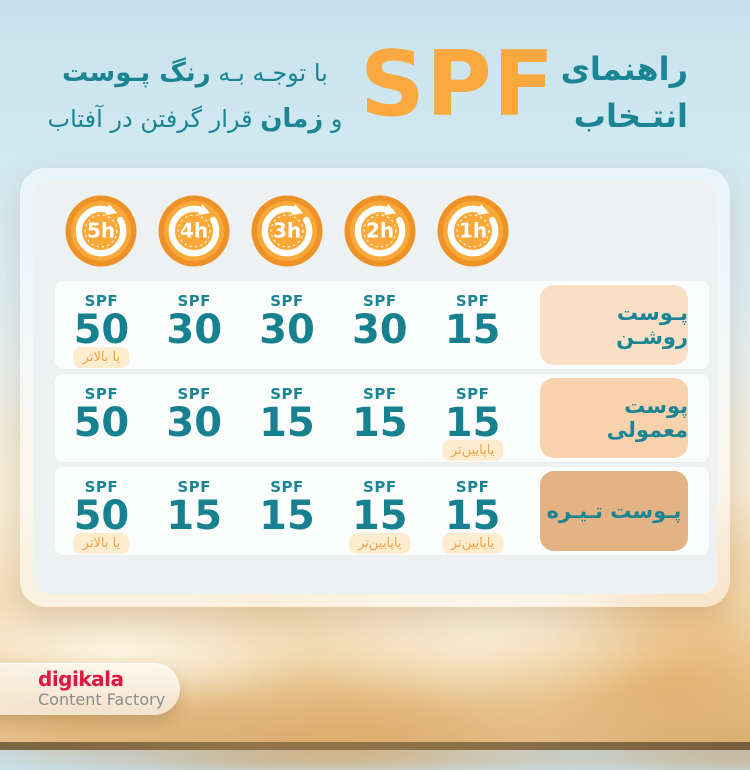 This screenshot has width=750, height=770. Describe the element at coordinates (614, 325) in the screenshot. I see `skin-type-label-light: پـوست روشـن` at that location.